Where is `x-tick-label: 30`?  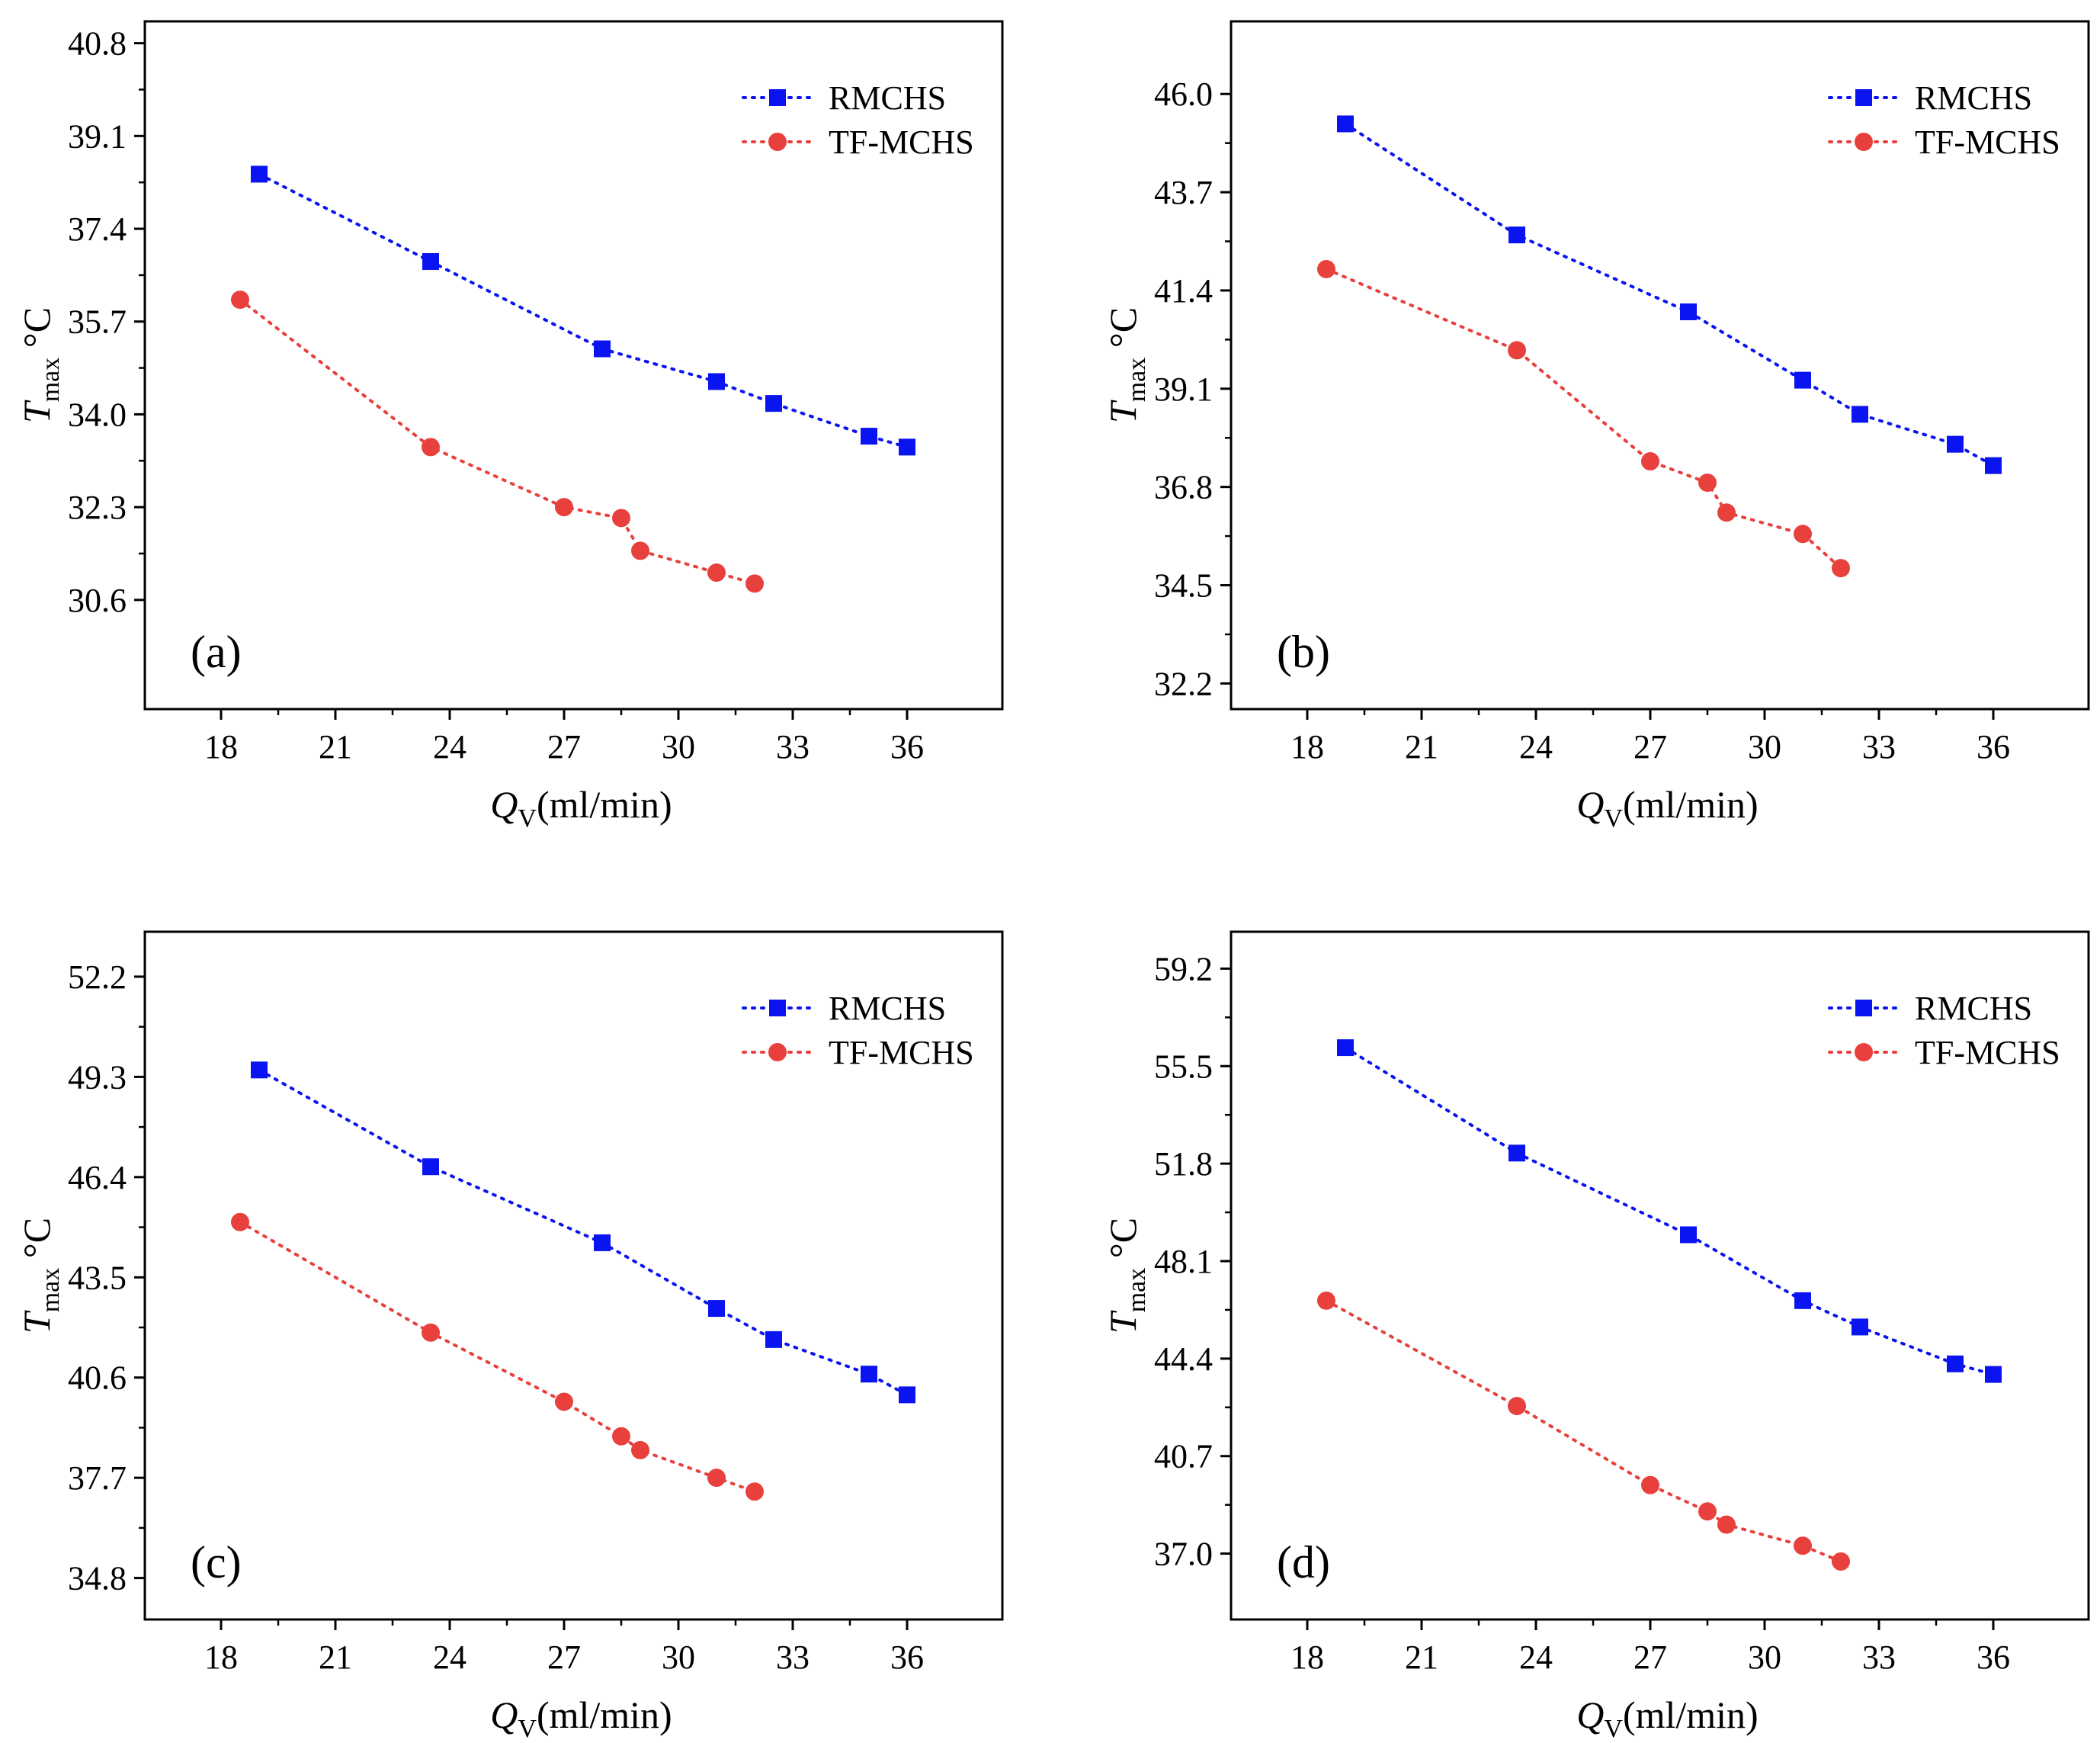 x-tick-label: 30 is located at coordinates (1764, 747).